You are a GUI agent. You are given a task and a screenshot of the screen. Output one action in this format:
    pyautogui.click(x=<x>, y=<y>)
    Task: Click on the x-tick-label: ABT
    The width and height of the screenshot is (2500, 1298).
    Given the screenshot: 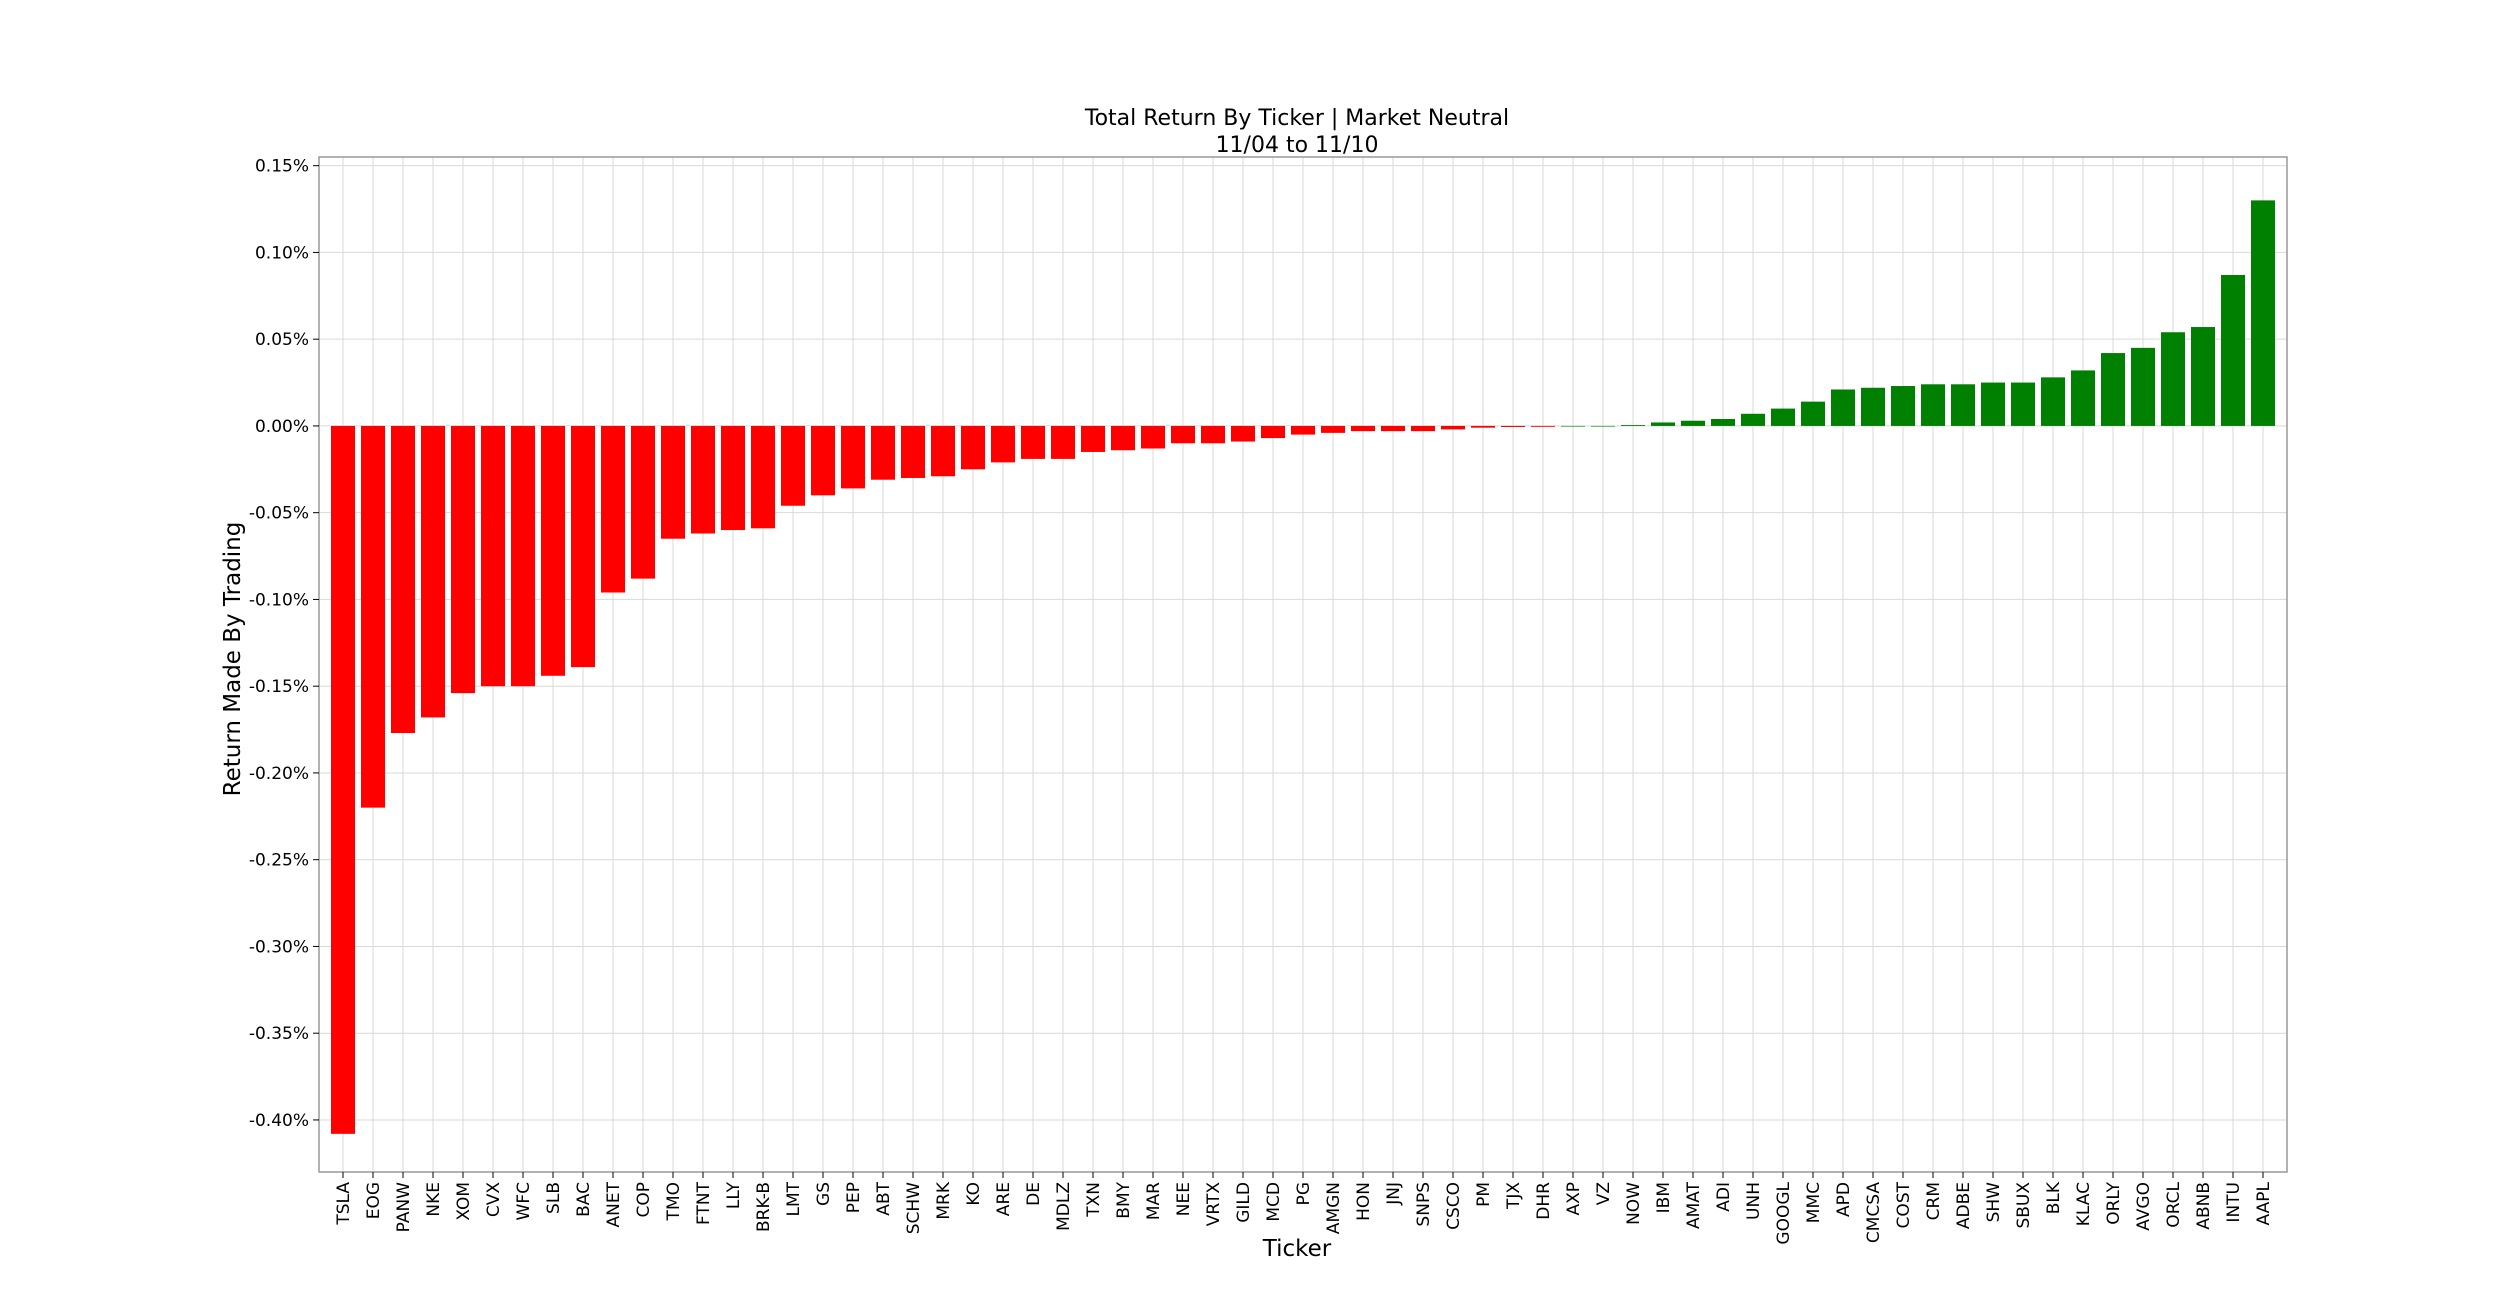 What is the action you would take?
    pyautogui.click(x=884, y=1198)
    